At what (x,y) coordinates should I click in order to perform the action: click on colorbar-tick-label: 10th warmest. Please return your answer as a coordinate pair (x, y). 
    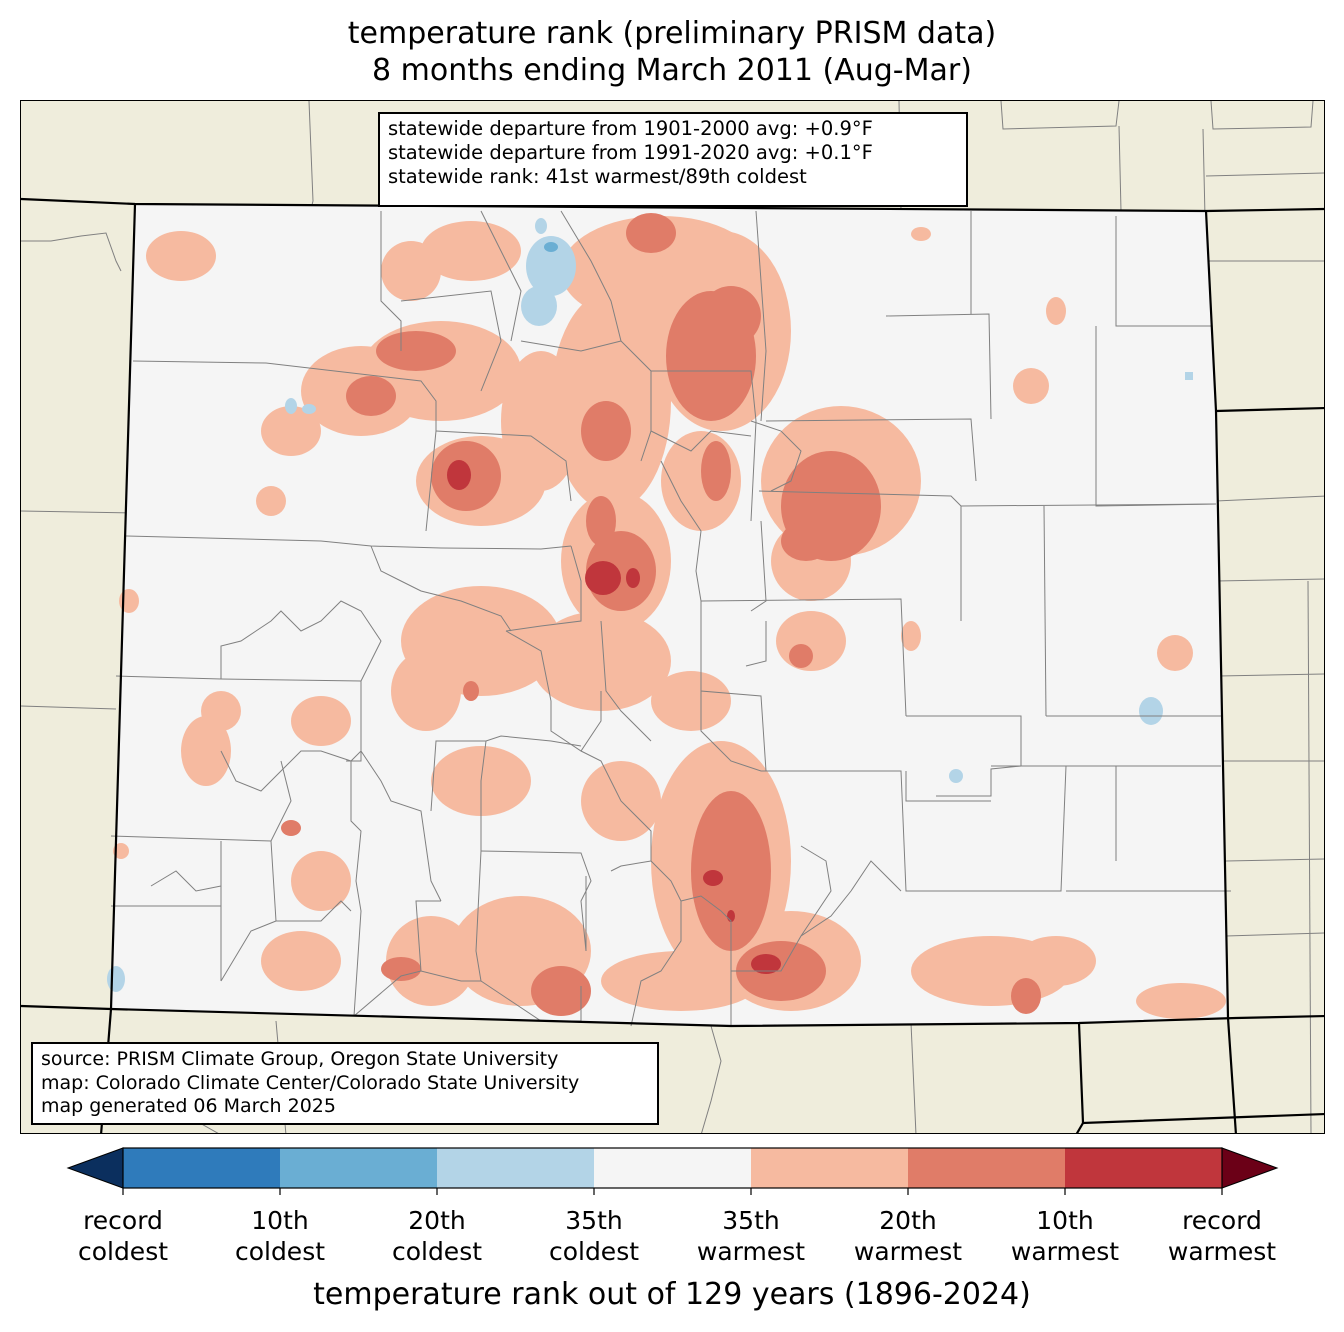
    Looking at the image, I should click on (1065, 1236).